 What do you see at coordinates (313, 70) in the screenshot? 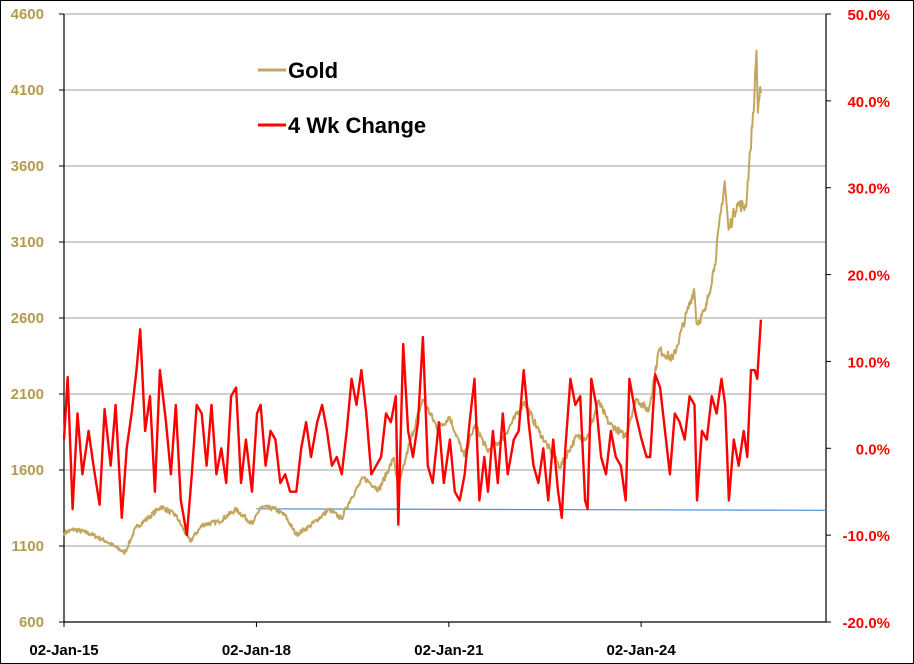
I see `legend-label-gold: Gold` at bounding box center [313, 70].